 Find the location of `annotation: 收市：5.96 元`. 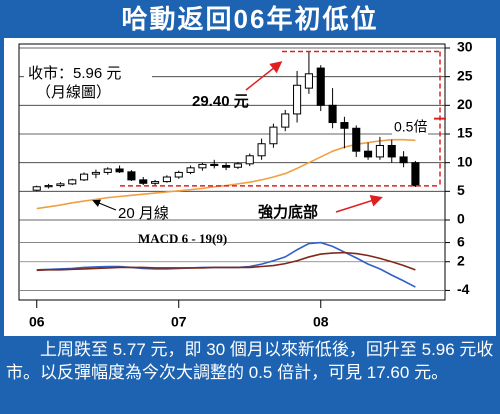

annotation: 收市：5.96 元 is located at coordinates (74, 73).